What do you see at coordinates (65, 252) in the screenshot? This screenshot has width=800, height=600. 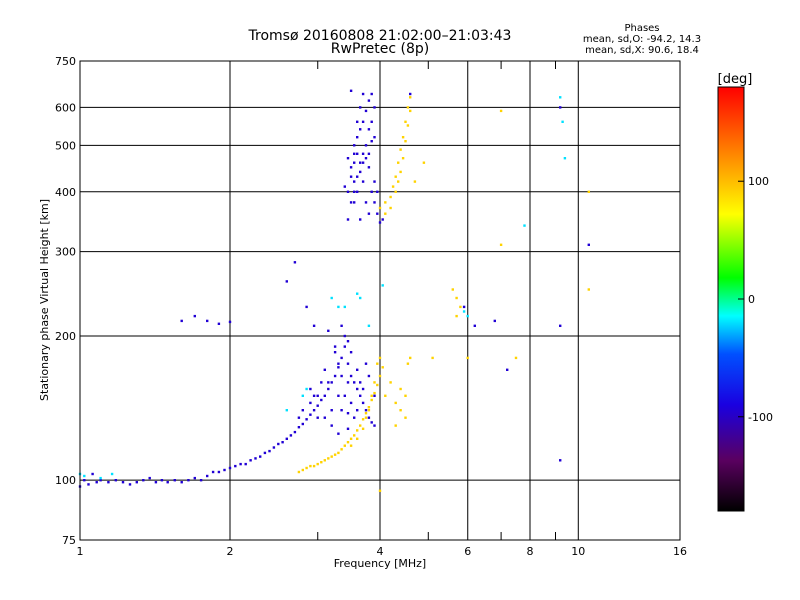 I see `y-tick-label: 300` at bounding box center [65, 252].